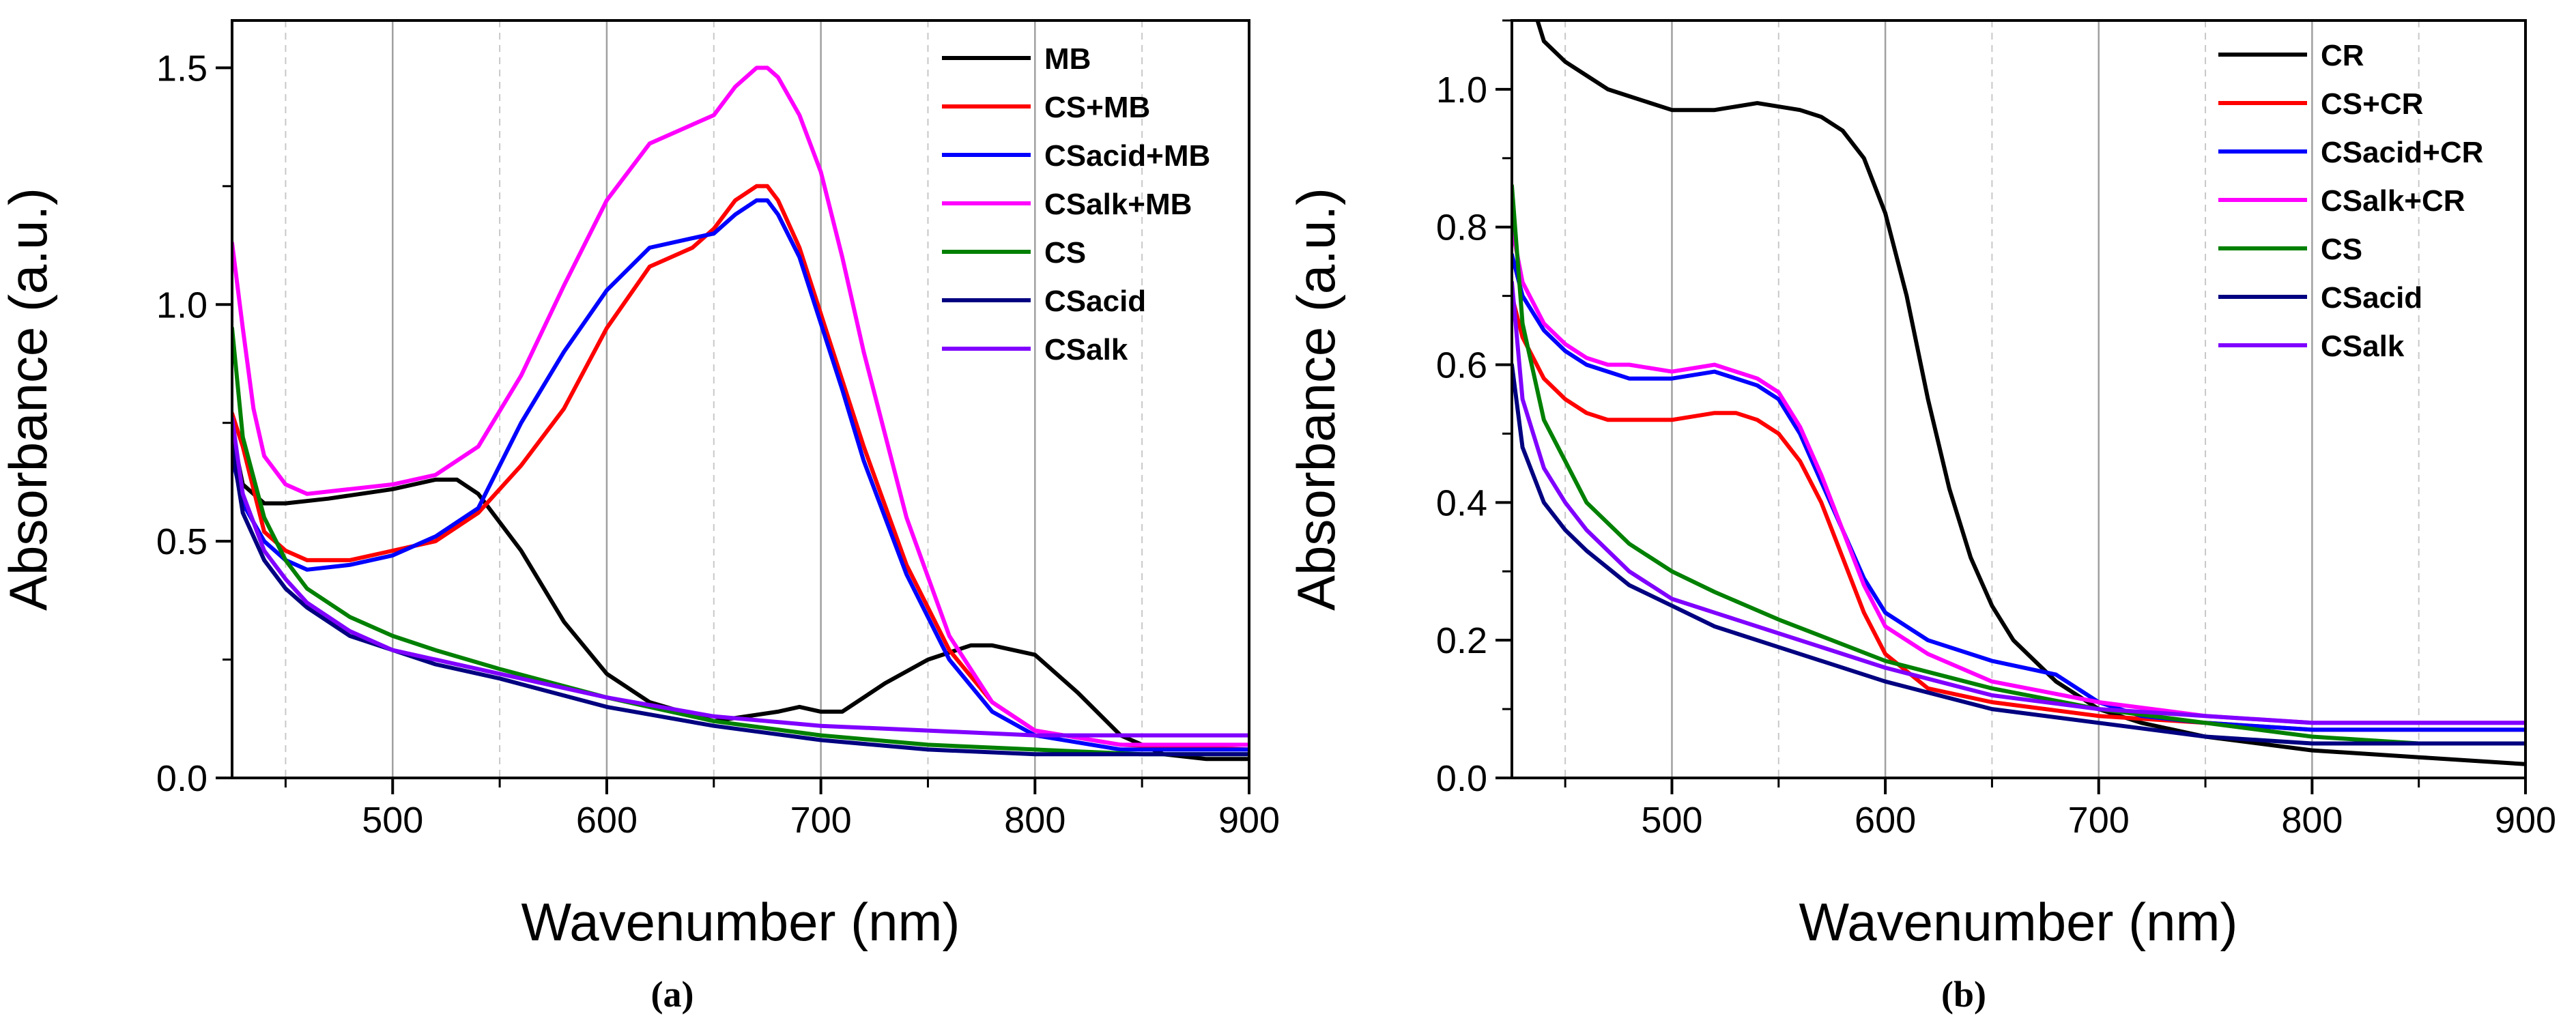 The width and height of the screenshot is (2576, 1027). Describe the element at coordinates (672, 994) in the screenshot. I see `panel-caption: (a)` at that location.